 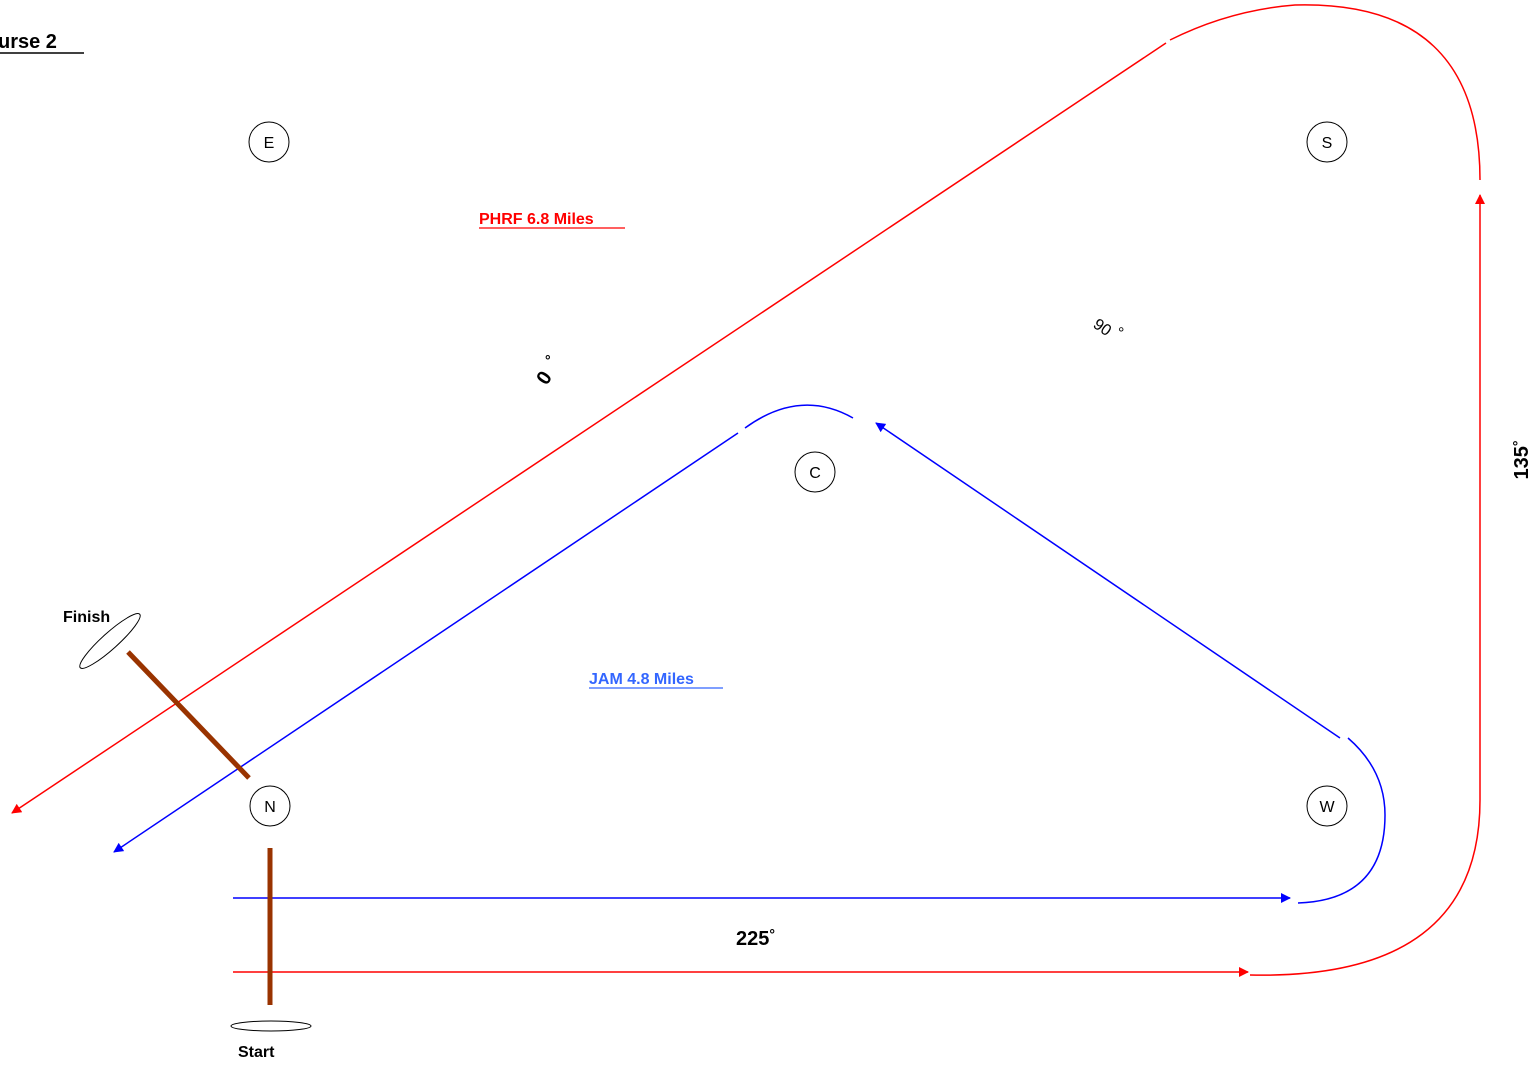 I want to click on start-flag-icon, so click(x=271, y=1026).